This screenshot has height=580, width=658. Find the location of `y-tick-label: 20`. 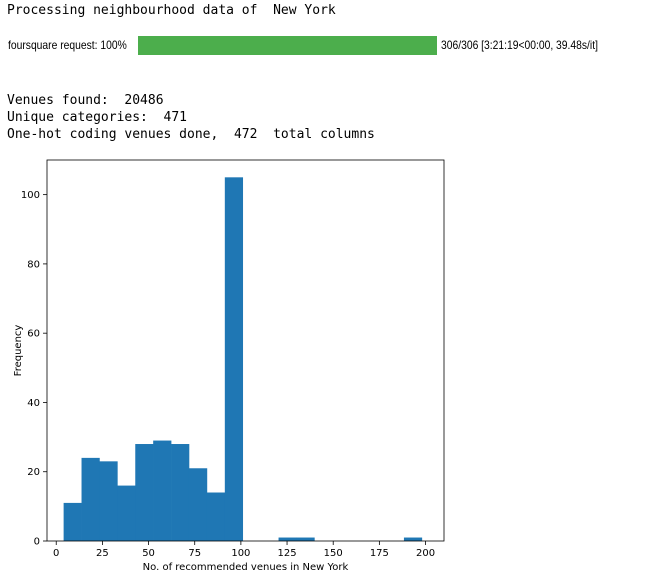

y-tick-label: 20 is located at coordinates (33, 472).